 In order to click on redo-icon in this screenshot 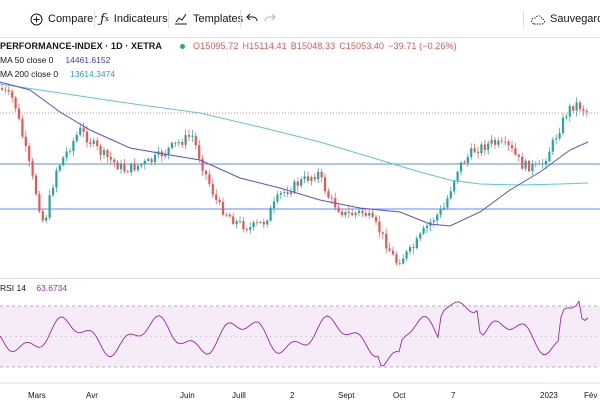, I will do `click(270, 19)`.